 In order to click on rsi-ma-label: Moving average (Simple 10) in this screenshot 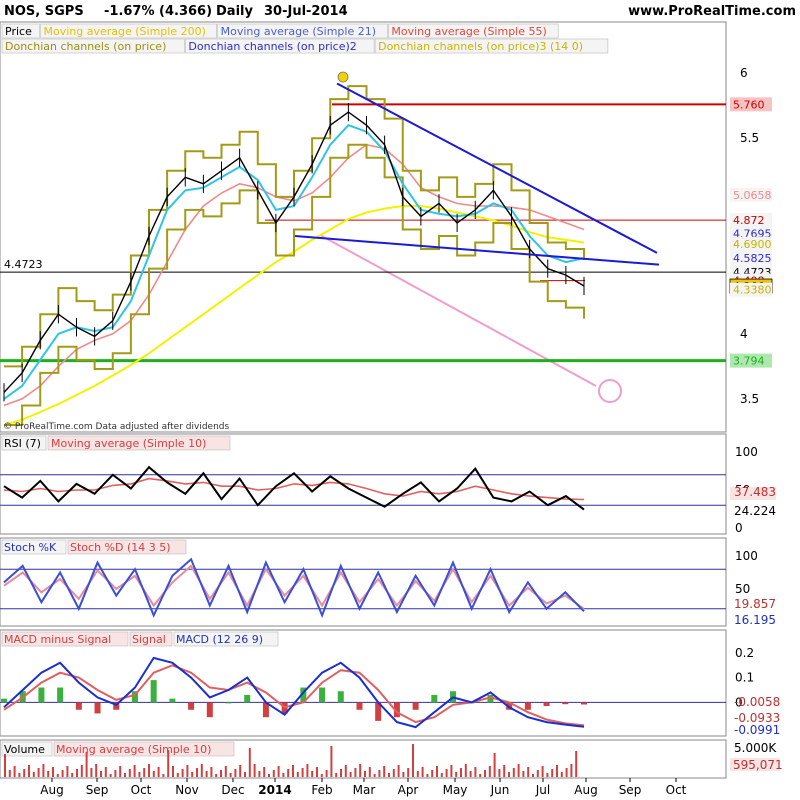, I will do `click(128, 443)`.